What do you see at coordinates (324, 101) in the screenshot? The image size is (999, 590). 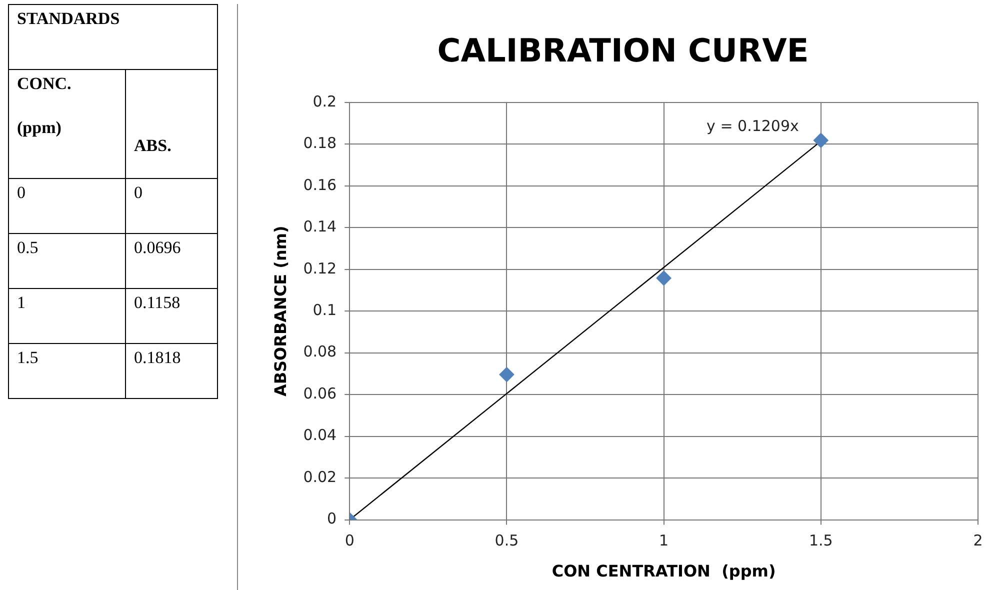 I see `y-tick-label: 0.2` at bounding box center [324, 101].